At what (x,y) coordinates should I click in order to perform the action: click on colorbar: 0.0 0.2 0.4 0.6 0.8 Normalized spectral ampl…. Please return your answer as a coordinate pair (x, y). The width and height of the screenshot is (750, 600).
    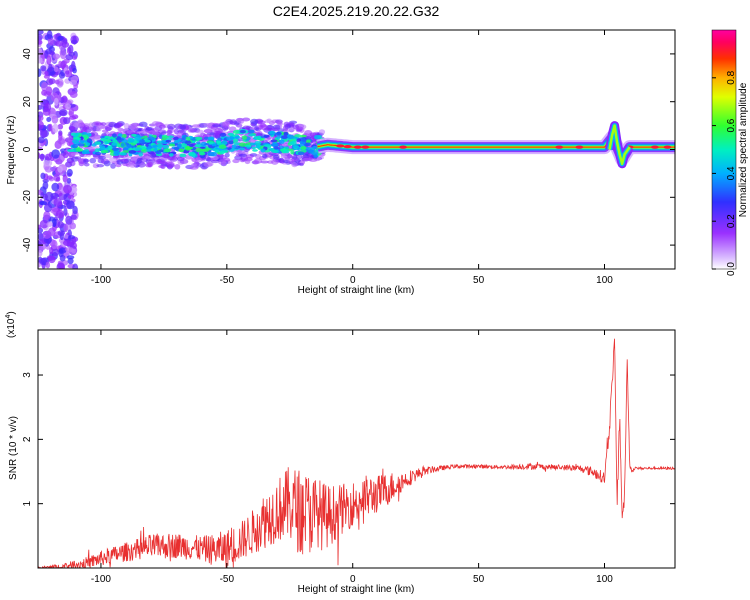
    Looking at the image, I should click on (730, 152).